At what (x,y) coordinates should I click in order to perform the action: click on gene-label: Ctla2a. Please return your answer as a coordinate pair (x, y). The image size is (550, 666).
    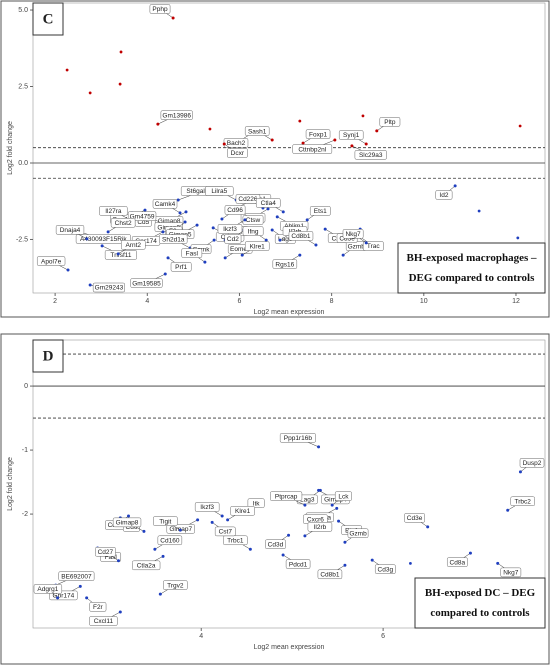
    Looking at the image, I should click on (146, 566).